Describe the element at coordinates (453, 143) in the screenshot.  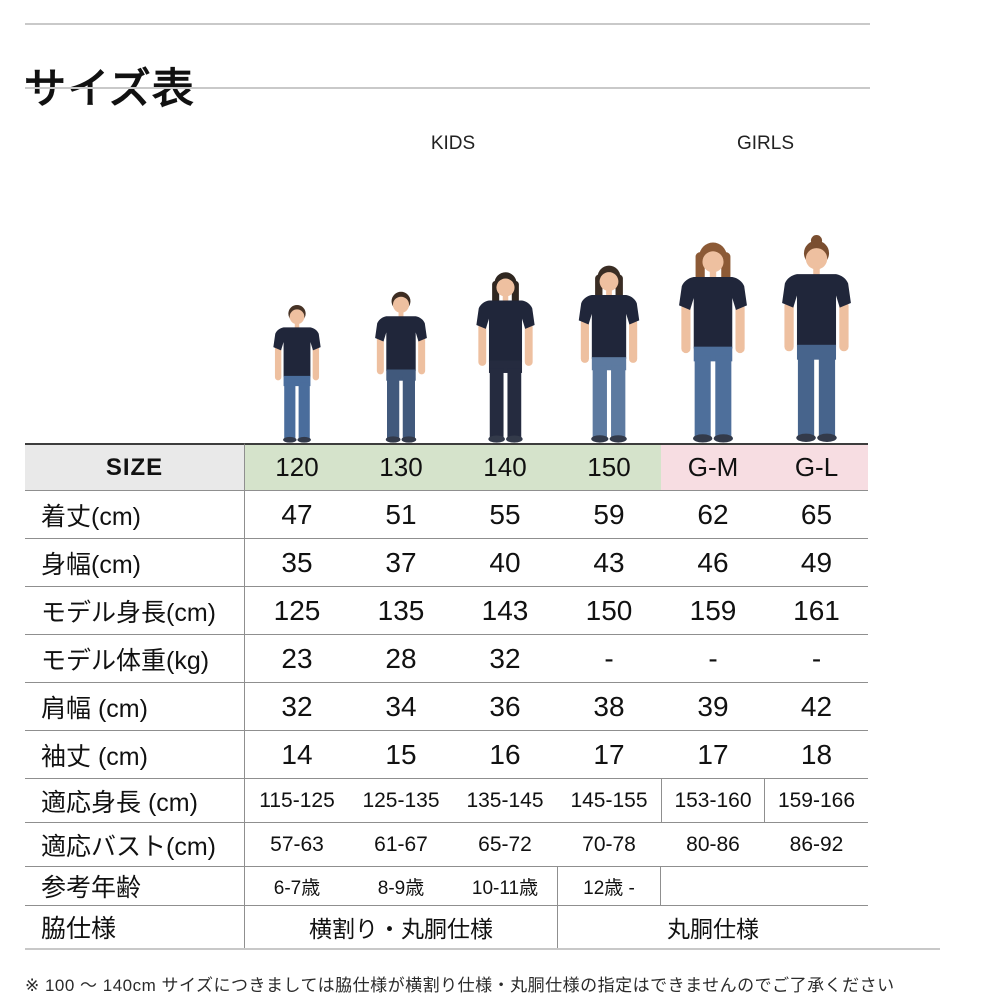
I see `kids-group-header: KIDS` at that location.